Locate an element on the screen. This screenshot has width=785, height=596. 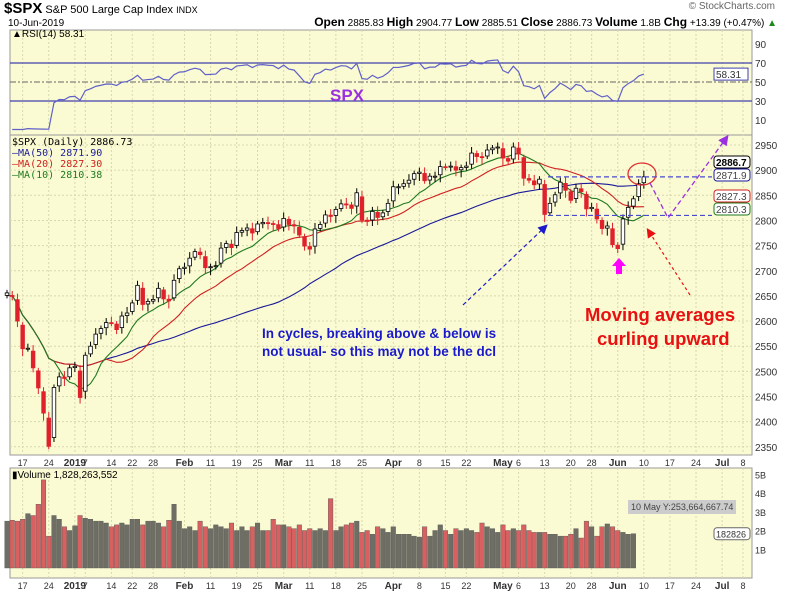
spx-annotation: SPX is located at coordinates (347, 95).